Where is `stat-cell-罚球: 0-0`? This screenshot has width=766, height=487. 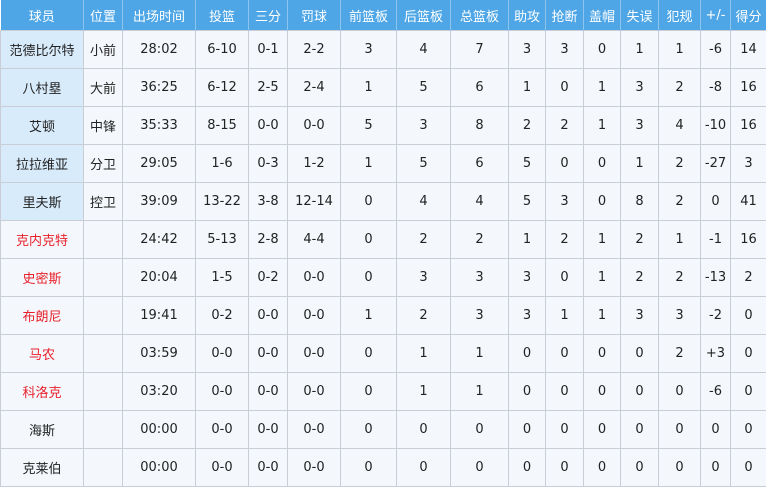
stat-cell-罚球: 0-0 is located at coordinates (314, 354).